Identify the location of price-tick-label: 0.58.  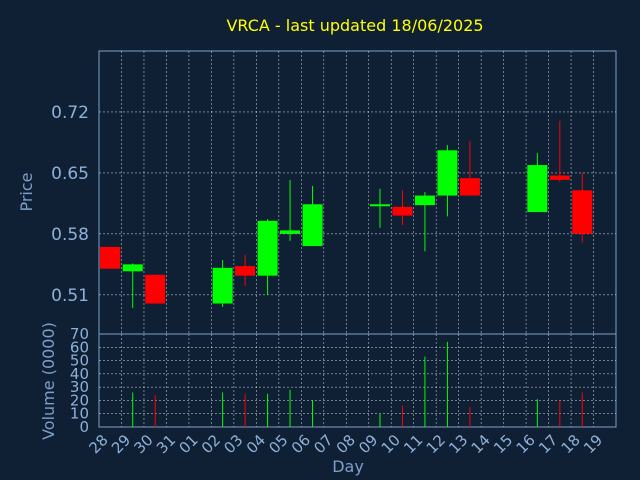
(70, 235).